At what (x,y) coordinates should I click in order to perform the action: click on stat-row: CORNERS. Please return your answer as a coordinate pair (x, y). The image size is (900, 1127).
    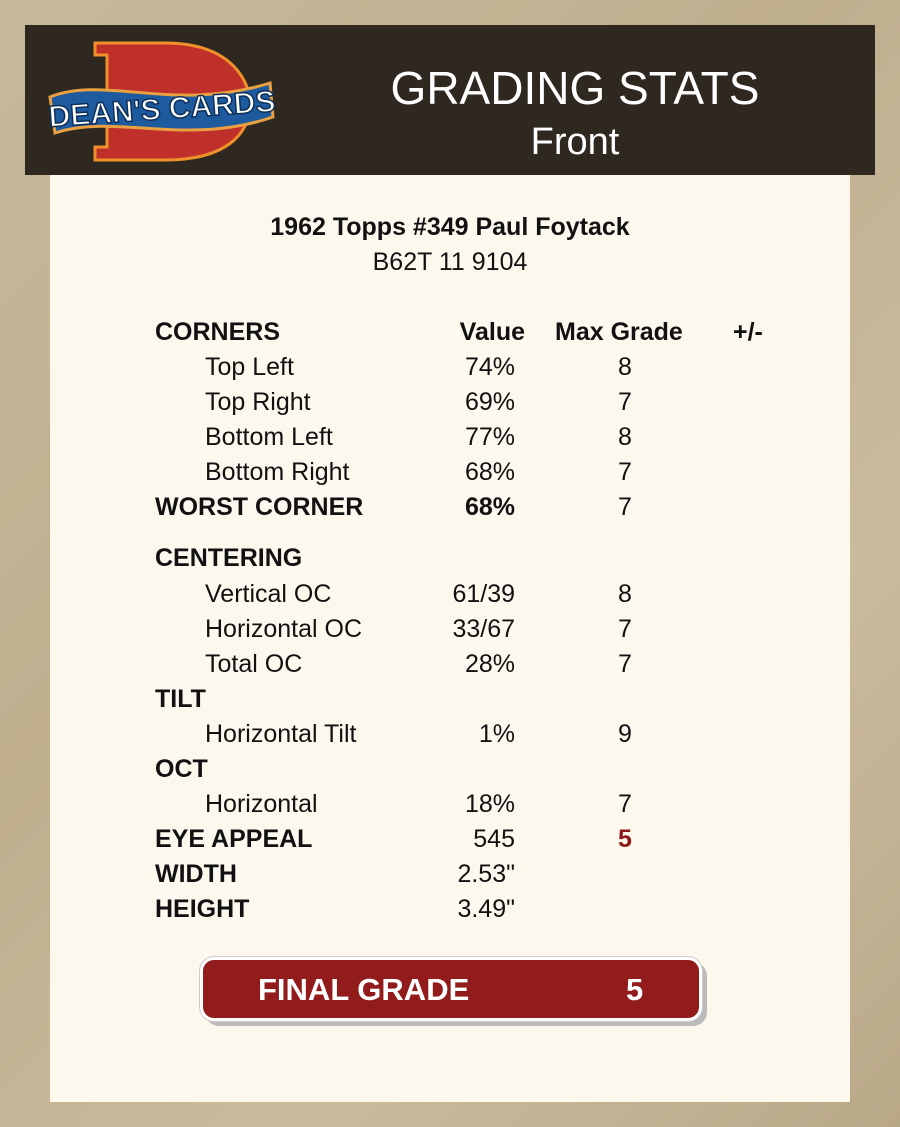
    Looking at the image, I should click on (450, 333).